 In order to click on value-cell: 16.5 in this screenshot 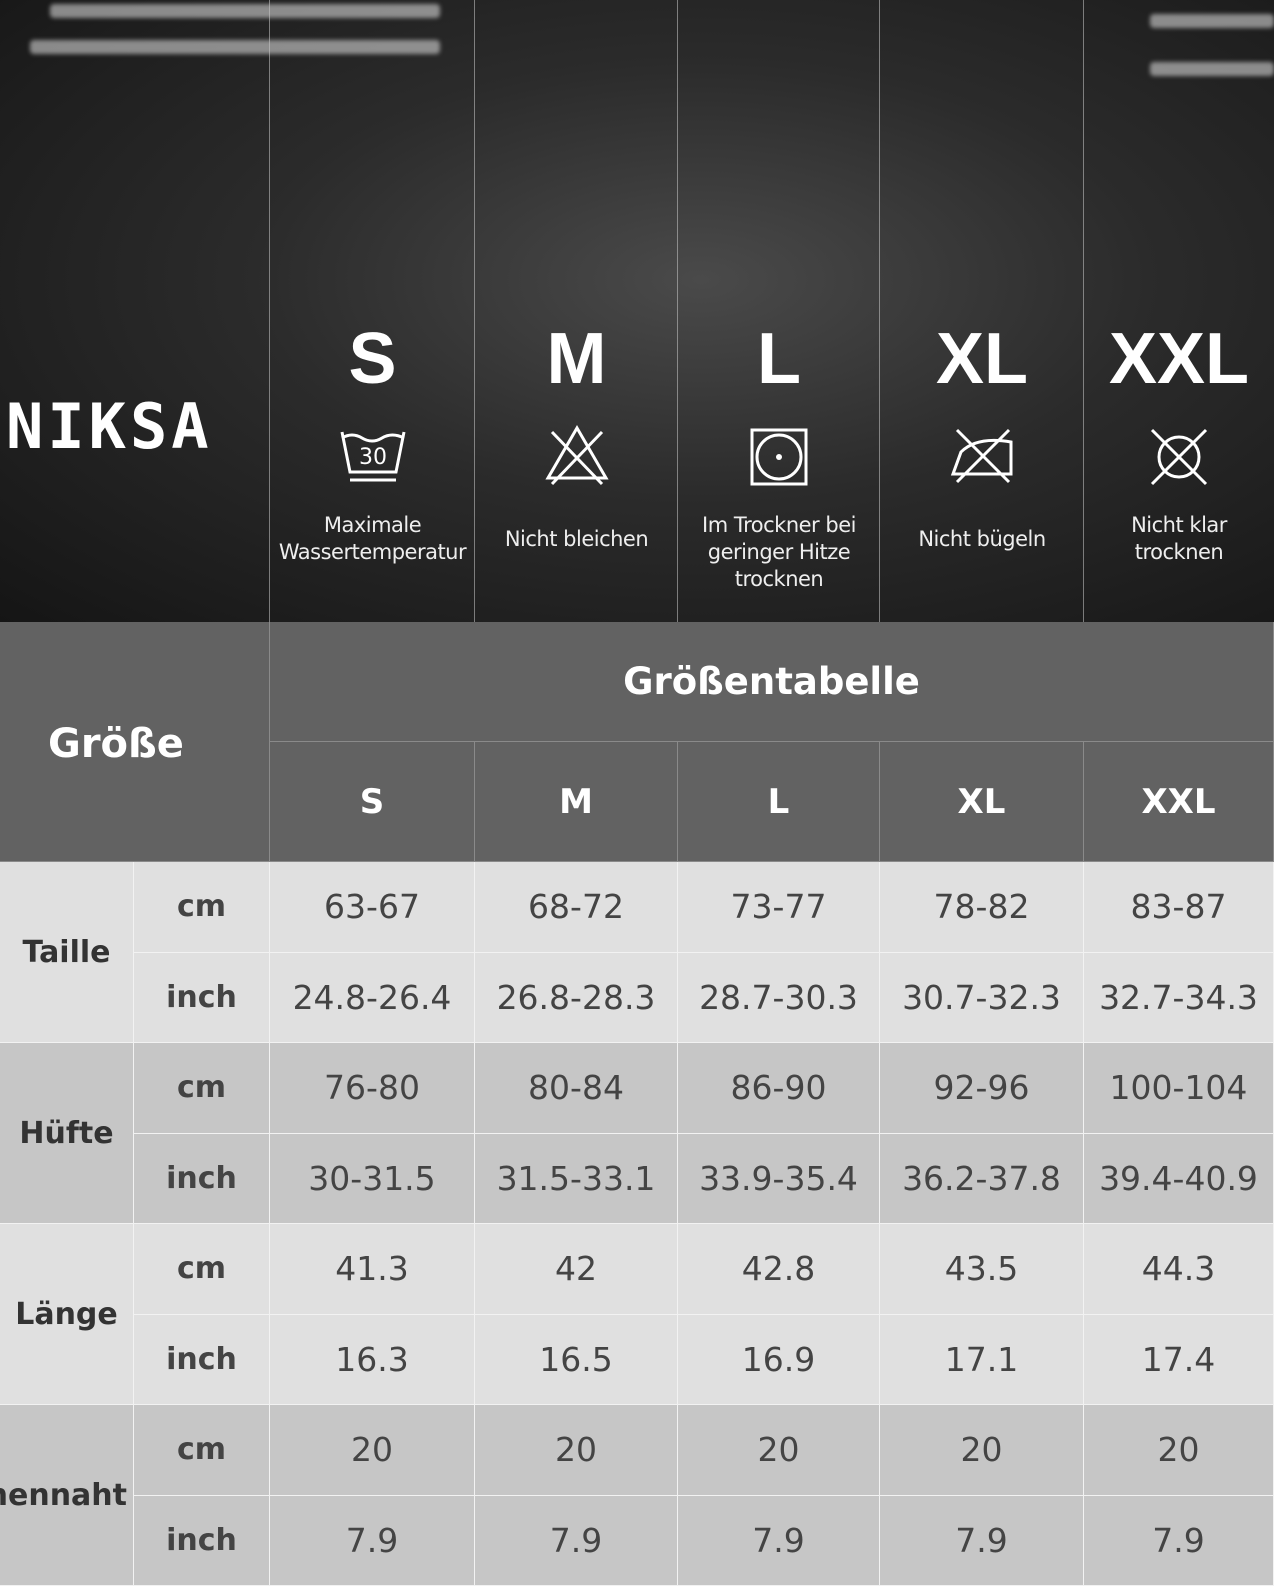, I will do `click(576, 1360)`.